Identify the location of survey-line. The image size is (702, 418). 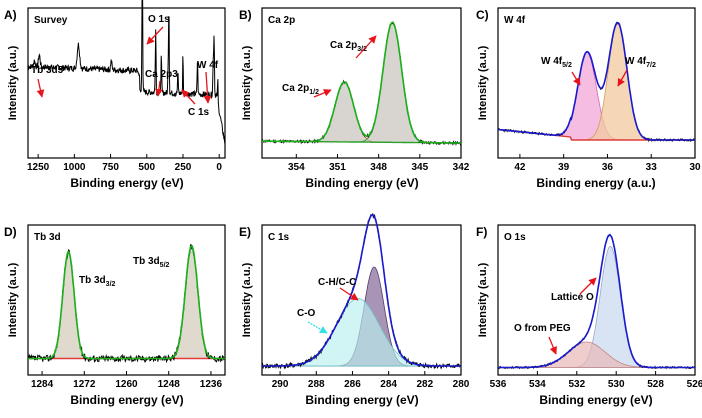
(126, 72).